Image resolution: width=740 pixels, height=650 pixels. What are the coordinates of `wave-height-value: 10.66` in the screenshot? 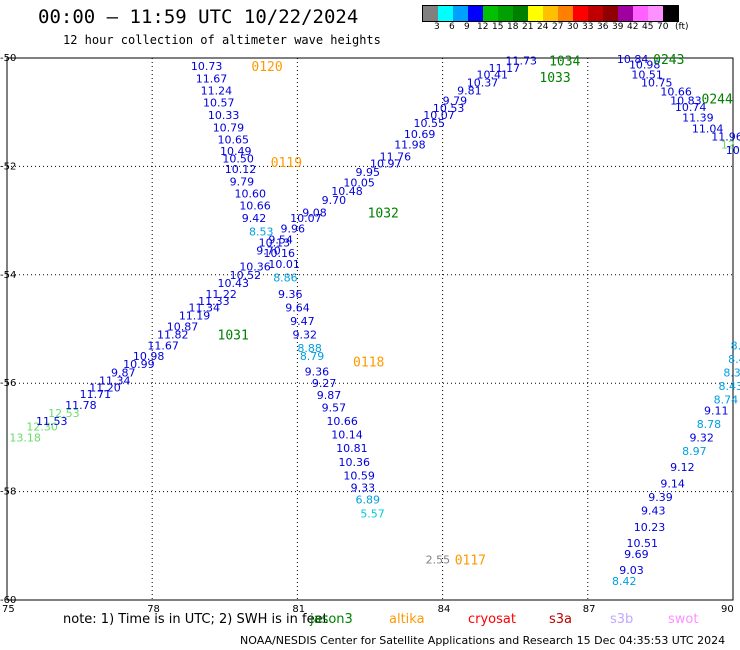 It's located at (676, 92).